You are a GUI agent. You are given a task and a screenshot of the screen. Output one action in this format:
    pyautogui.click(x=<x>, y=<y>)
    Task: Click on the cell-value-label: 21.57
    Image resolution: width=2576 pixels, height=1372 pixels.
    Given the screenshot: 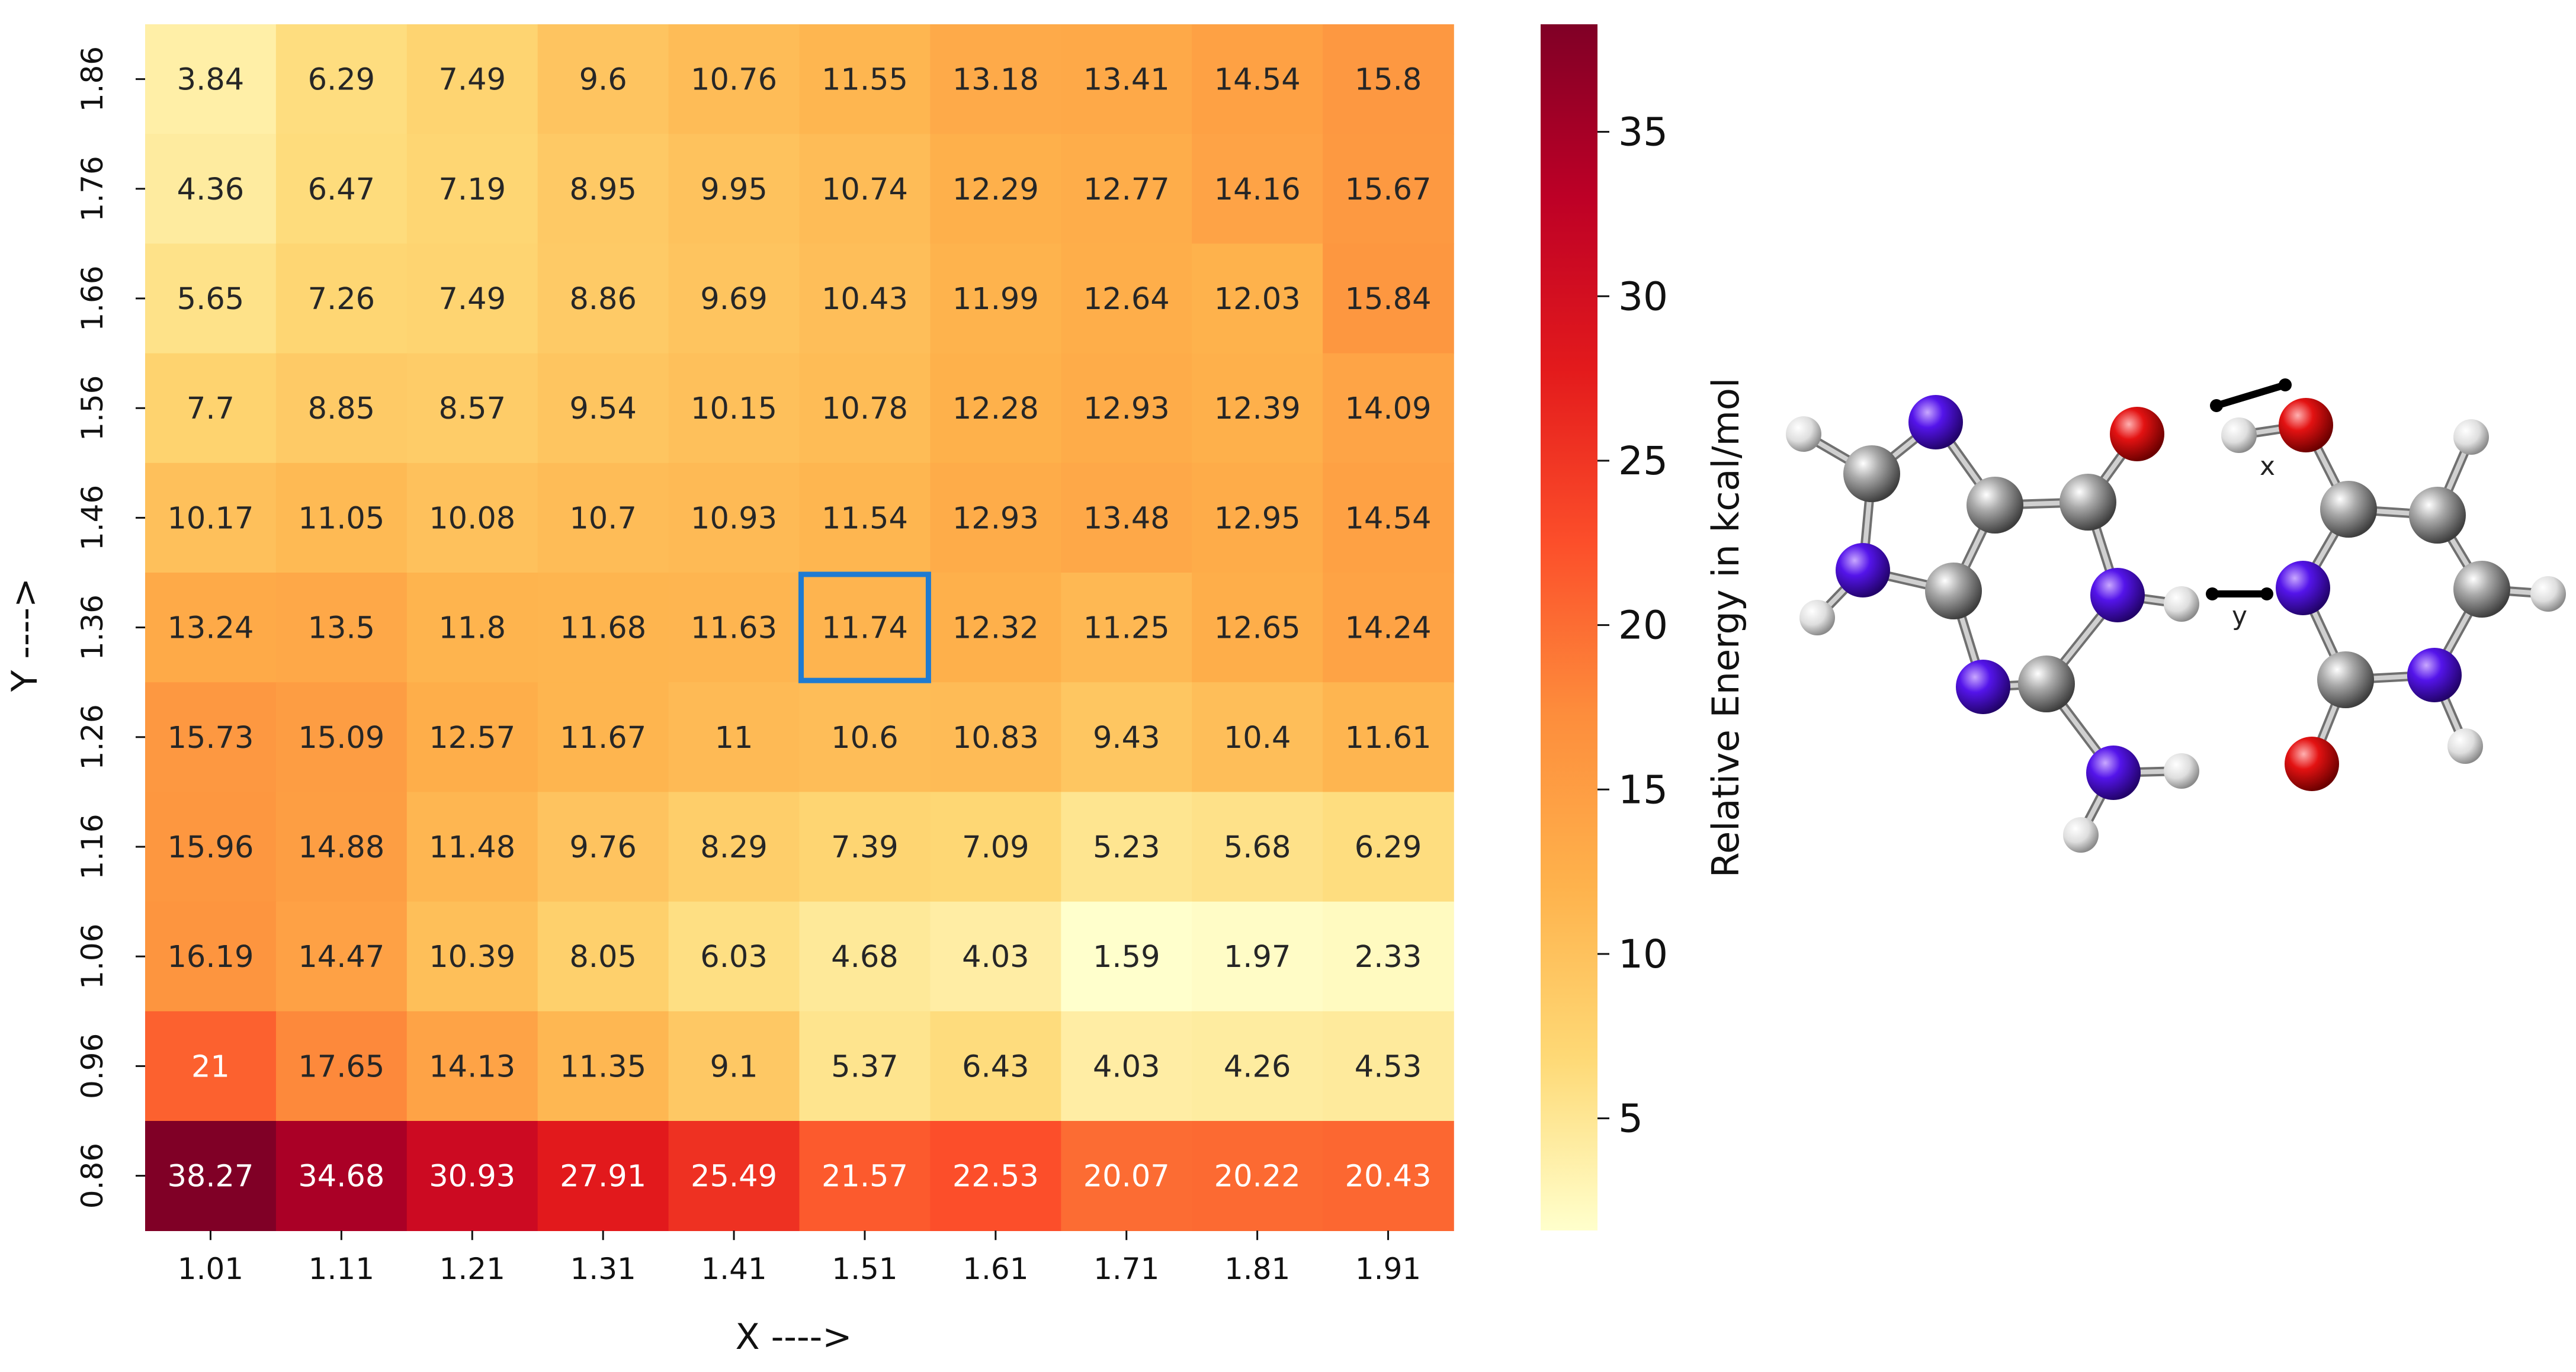 What is the action you would take?
    pyautogui.click(x=865, y=1176)
    